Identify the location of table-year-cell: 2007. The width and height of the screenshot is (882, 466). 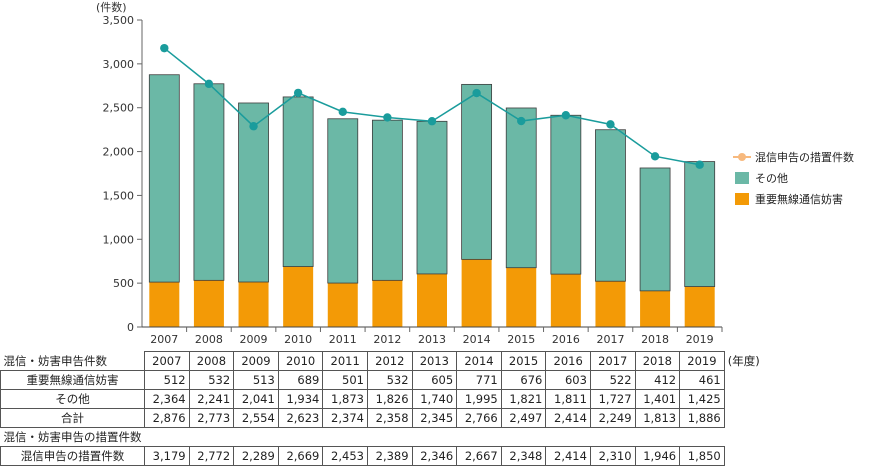
(167, 361).